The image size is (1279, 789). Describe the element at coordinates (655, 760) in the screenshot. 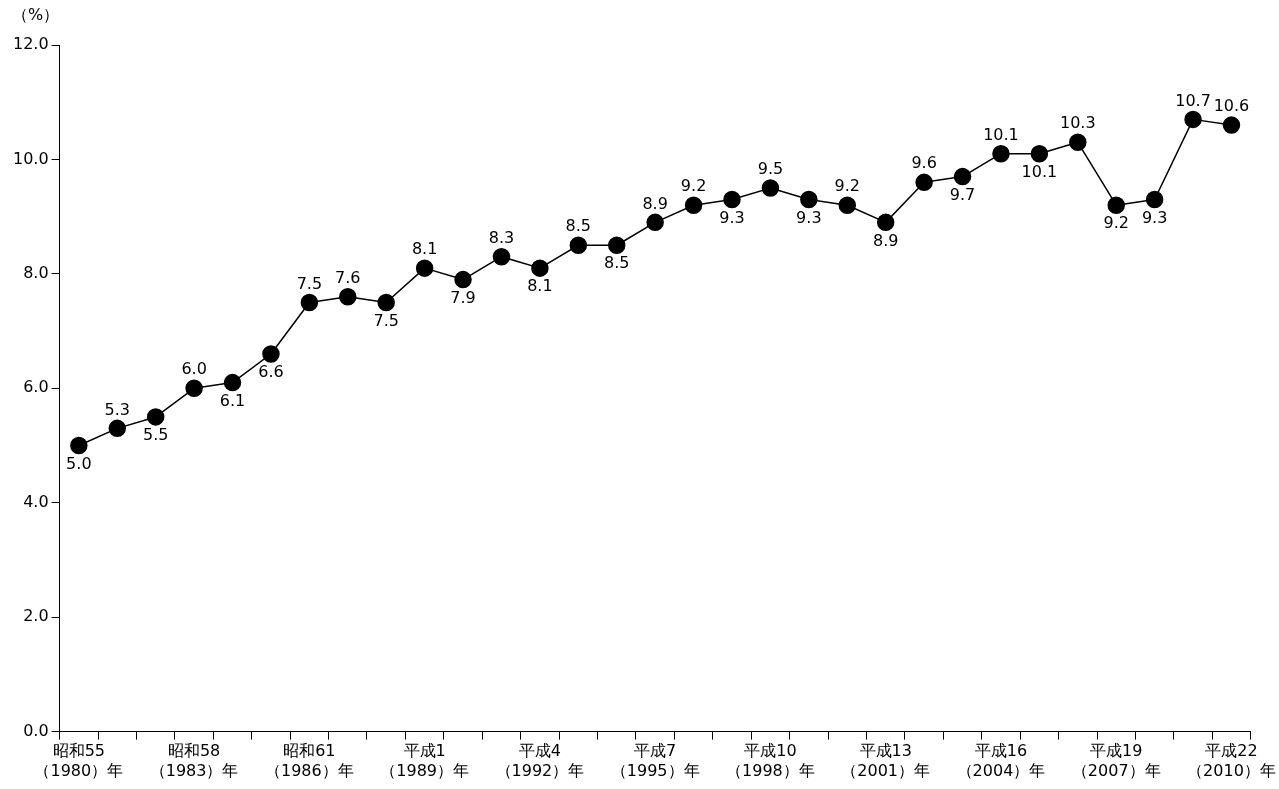

I see `x-tick-label: 平成7 （1995）年` at that location.